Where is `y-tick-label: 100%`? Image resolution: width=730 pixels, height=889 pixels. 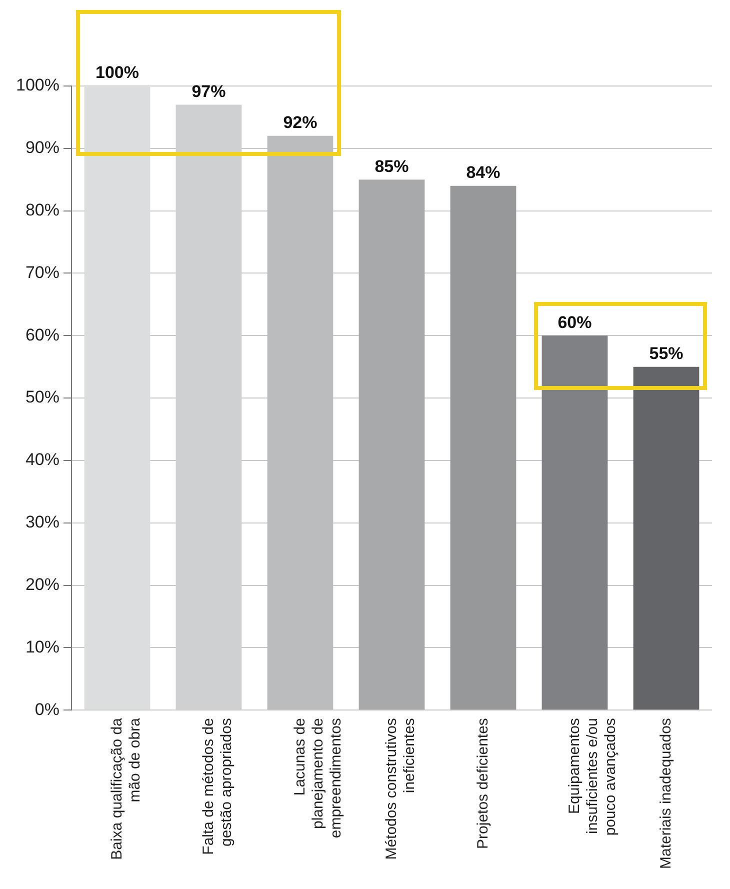 y-tick-label: 100% is located at coordinates (38, 85).